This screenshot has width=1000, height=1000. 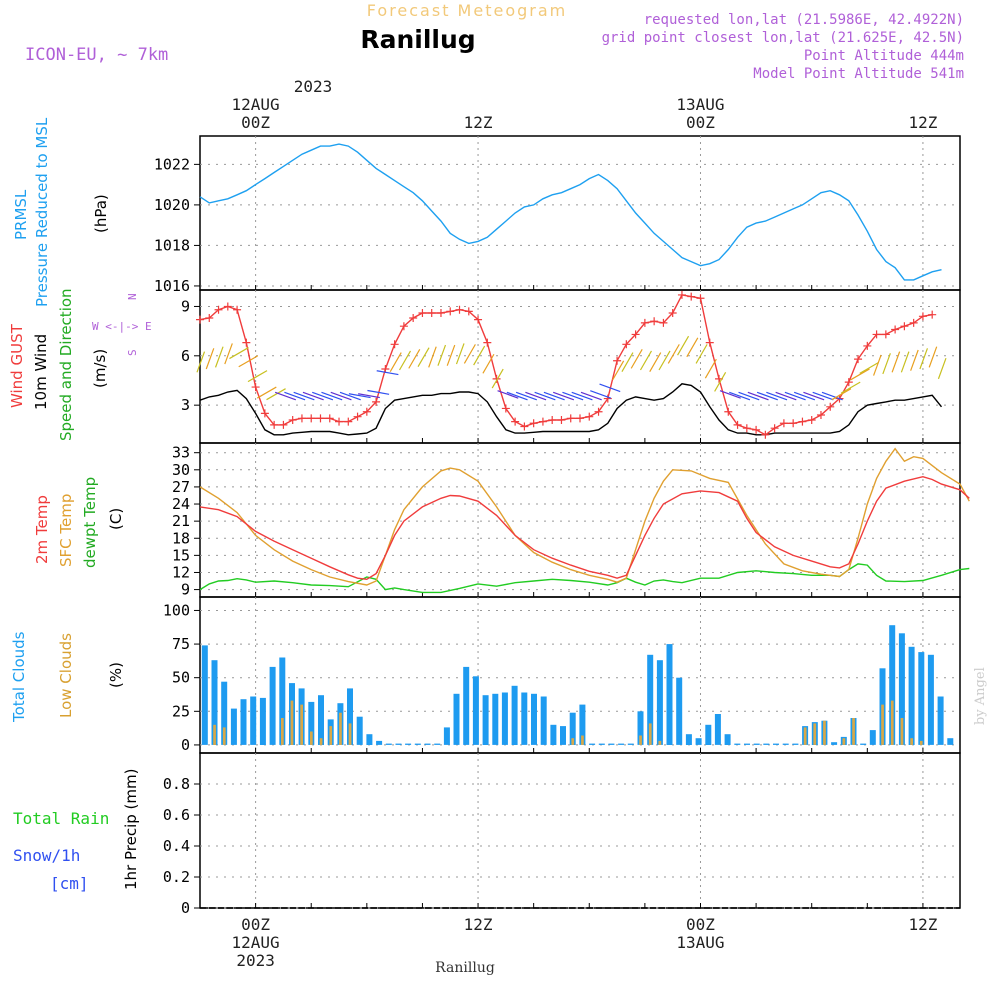 I want to click on panel-frame, so click(x=580, y=520).